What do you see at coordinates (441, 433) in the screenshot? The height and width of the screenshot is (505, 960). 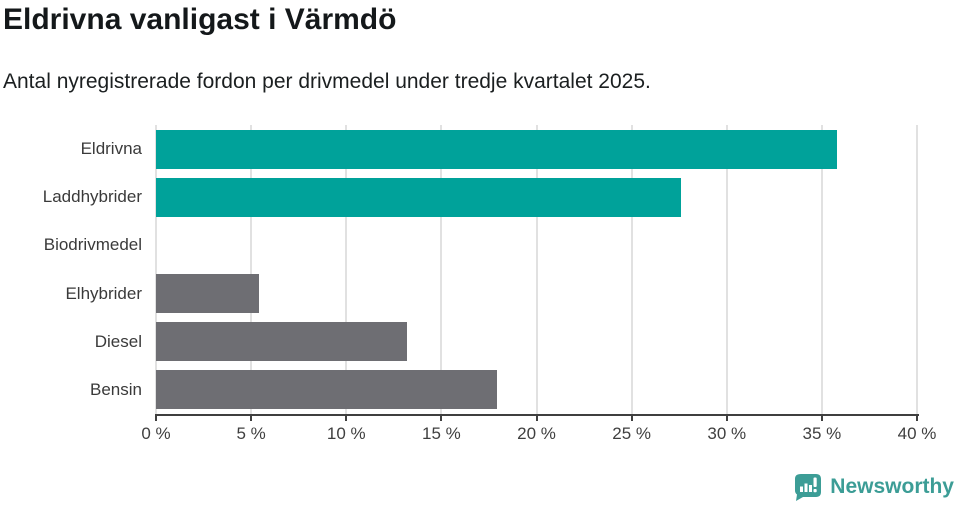 I see `x-axis-tick-label: 15 %` at bounding box center [441, 433].